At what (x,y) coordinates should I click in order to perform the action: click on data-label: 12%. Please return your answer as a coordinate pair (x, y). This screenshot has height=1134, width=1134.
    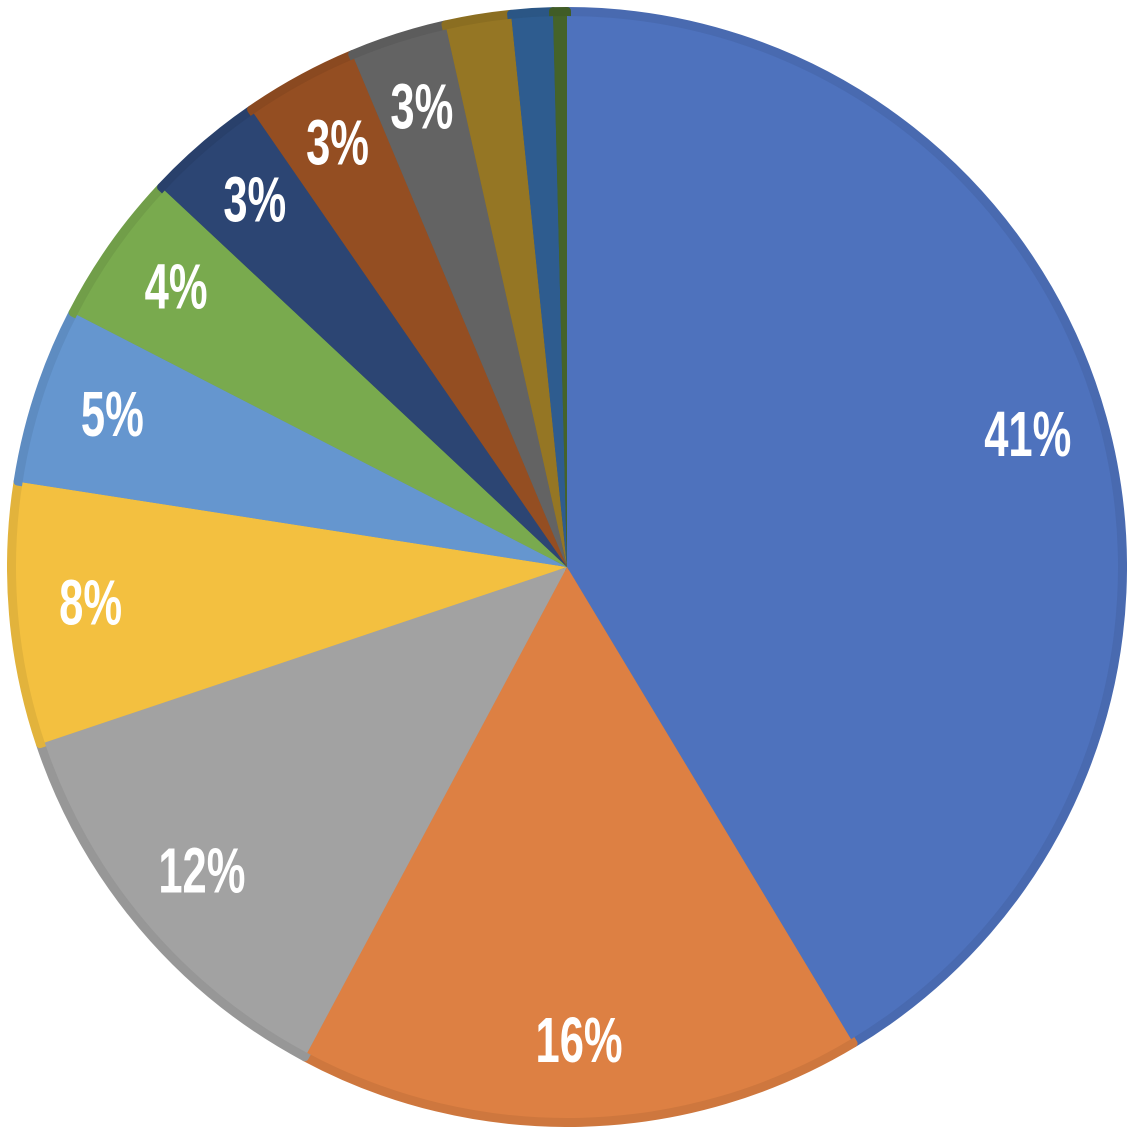
    Looking at the image, I should click on (201, 870).